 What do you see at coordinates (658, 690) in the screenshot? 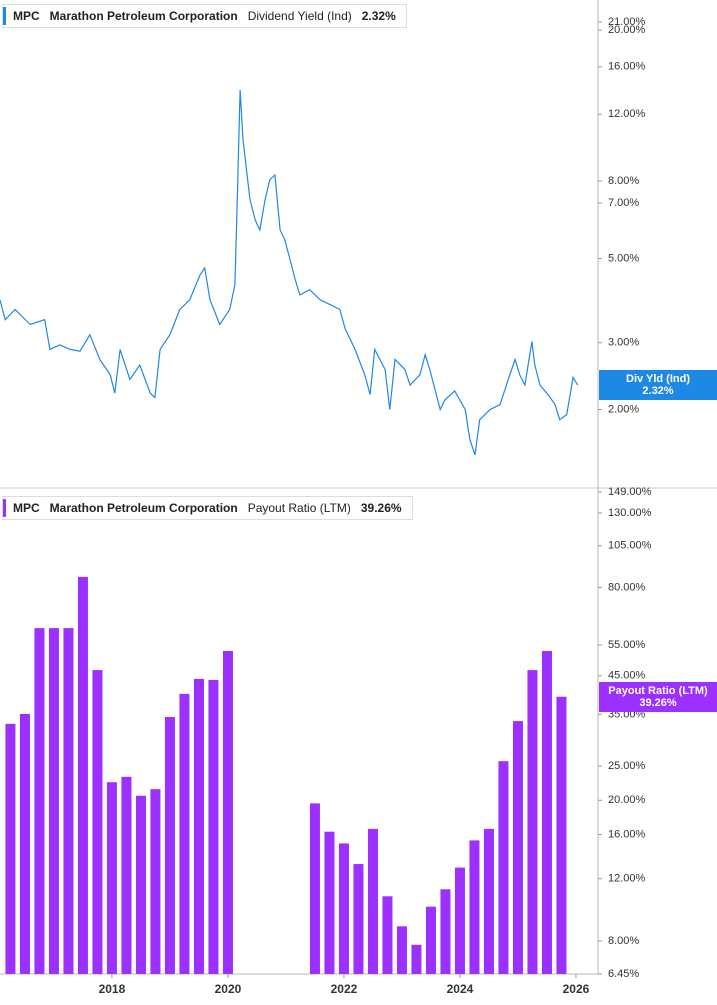
I see `badge-label: Payout Ratio (LTM)` at bounding box center [658, 690].